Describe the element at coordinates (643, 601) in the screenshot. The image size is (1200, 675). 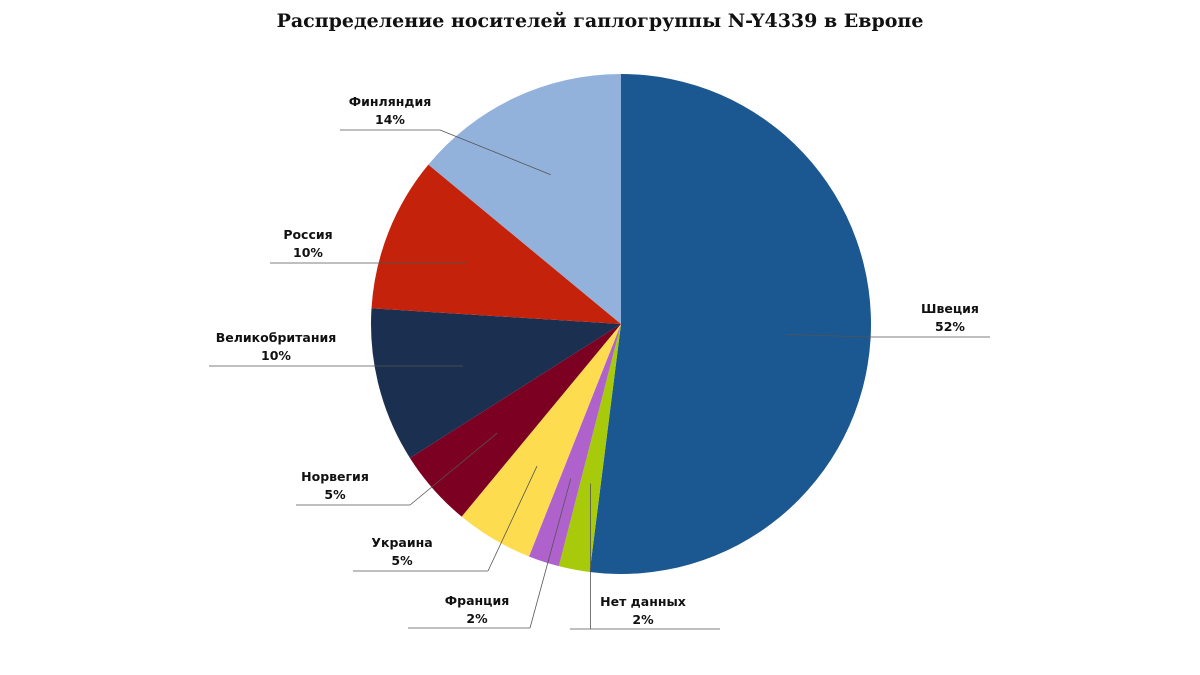
I see `slice-label-2: Нет данных` at that location.